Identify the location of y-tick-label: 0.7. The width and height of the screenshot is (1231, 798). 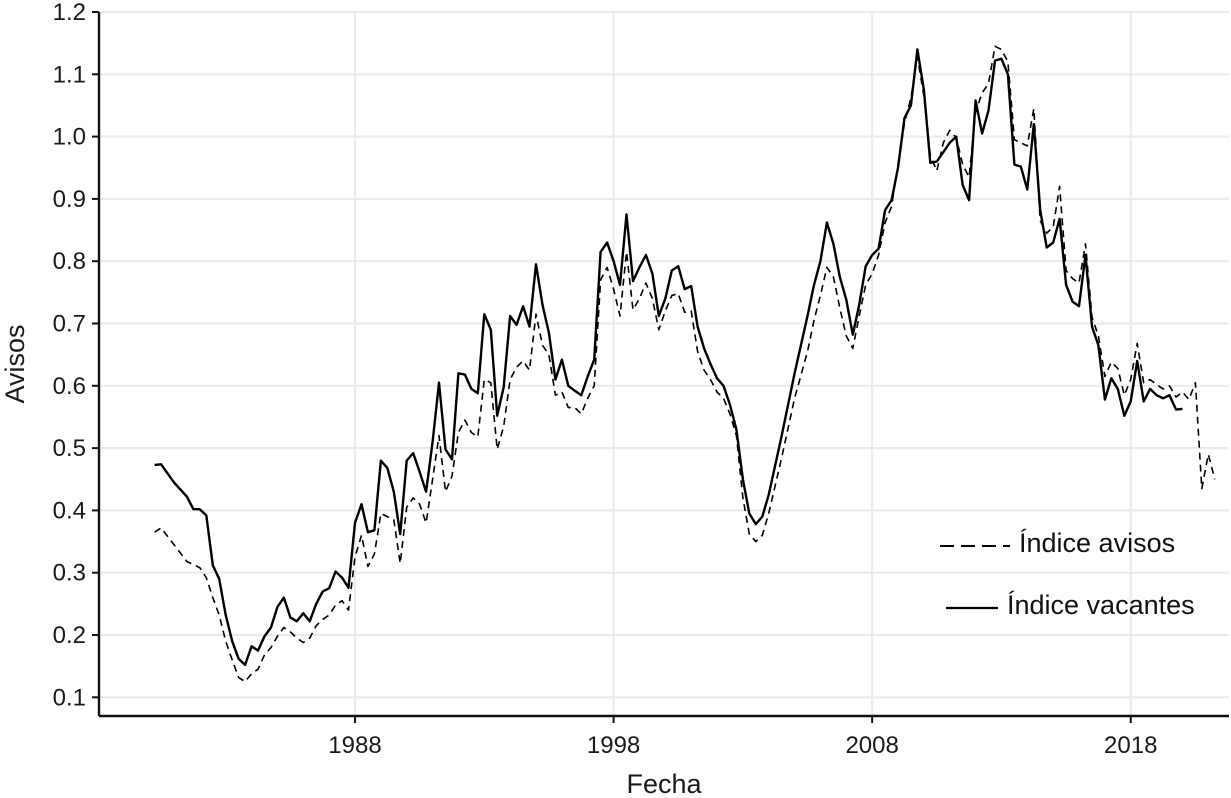
(69, 324).